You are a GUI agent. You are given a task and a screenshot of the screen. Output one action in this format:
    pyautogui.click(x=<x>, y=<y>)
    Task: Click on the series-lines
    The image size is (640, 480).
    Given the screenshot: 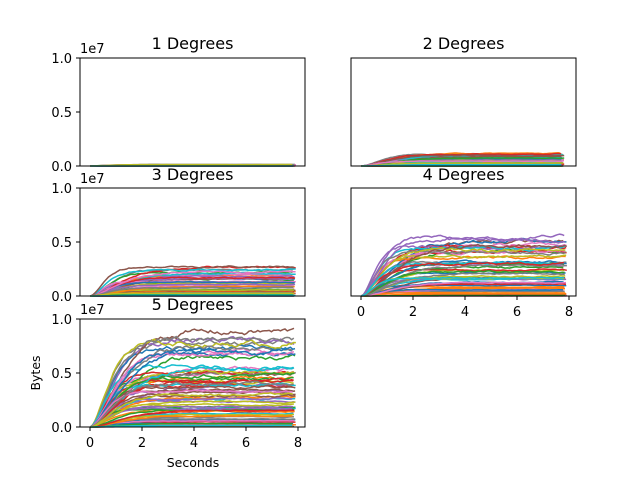 What is the action you would take?
    pyautogui.click(x=464, y=265)
    